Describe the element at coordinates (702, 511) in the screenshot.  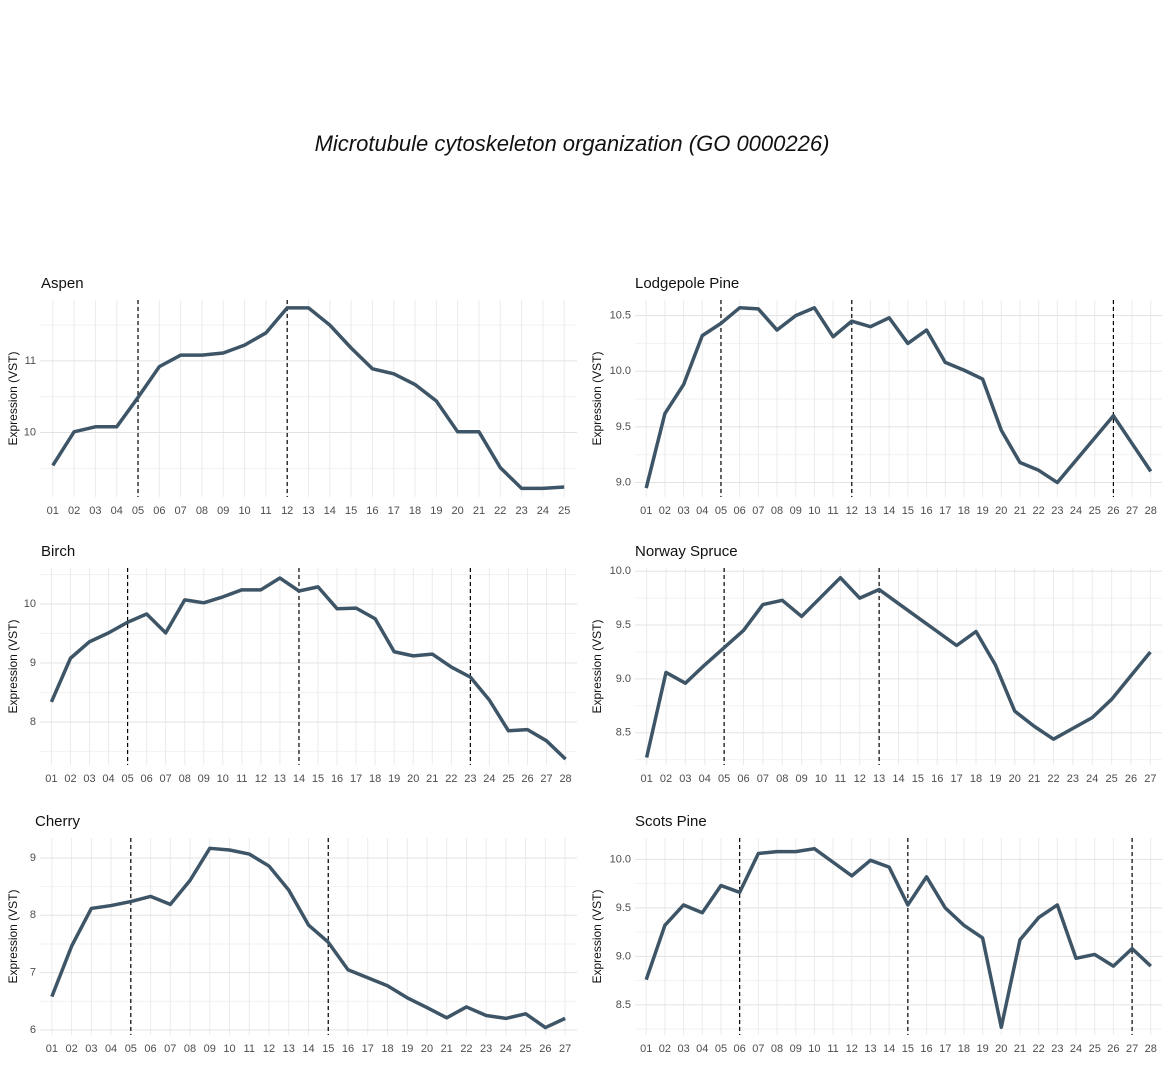
I see `x-tick-label: 04` at that location.